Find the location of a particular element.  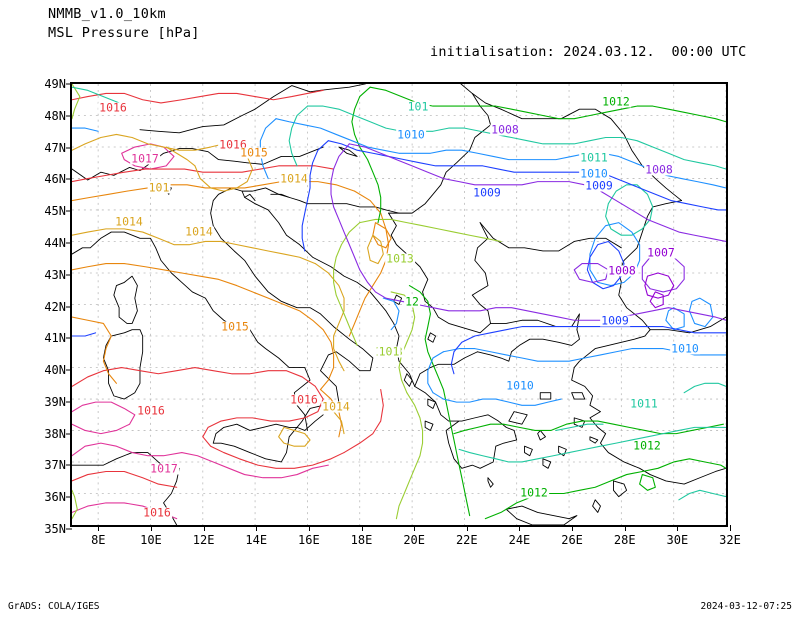

initialisation-time: initialisation: 2024.03.12. 00:00 UTC is located at coordinates (588, 52).